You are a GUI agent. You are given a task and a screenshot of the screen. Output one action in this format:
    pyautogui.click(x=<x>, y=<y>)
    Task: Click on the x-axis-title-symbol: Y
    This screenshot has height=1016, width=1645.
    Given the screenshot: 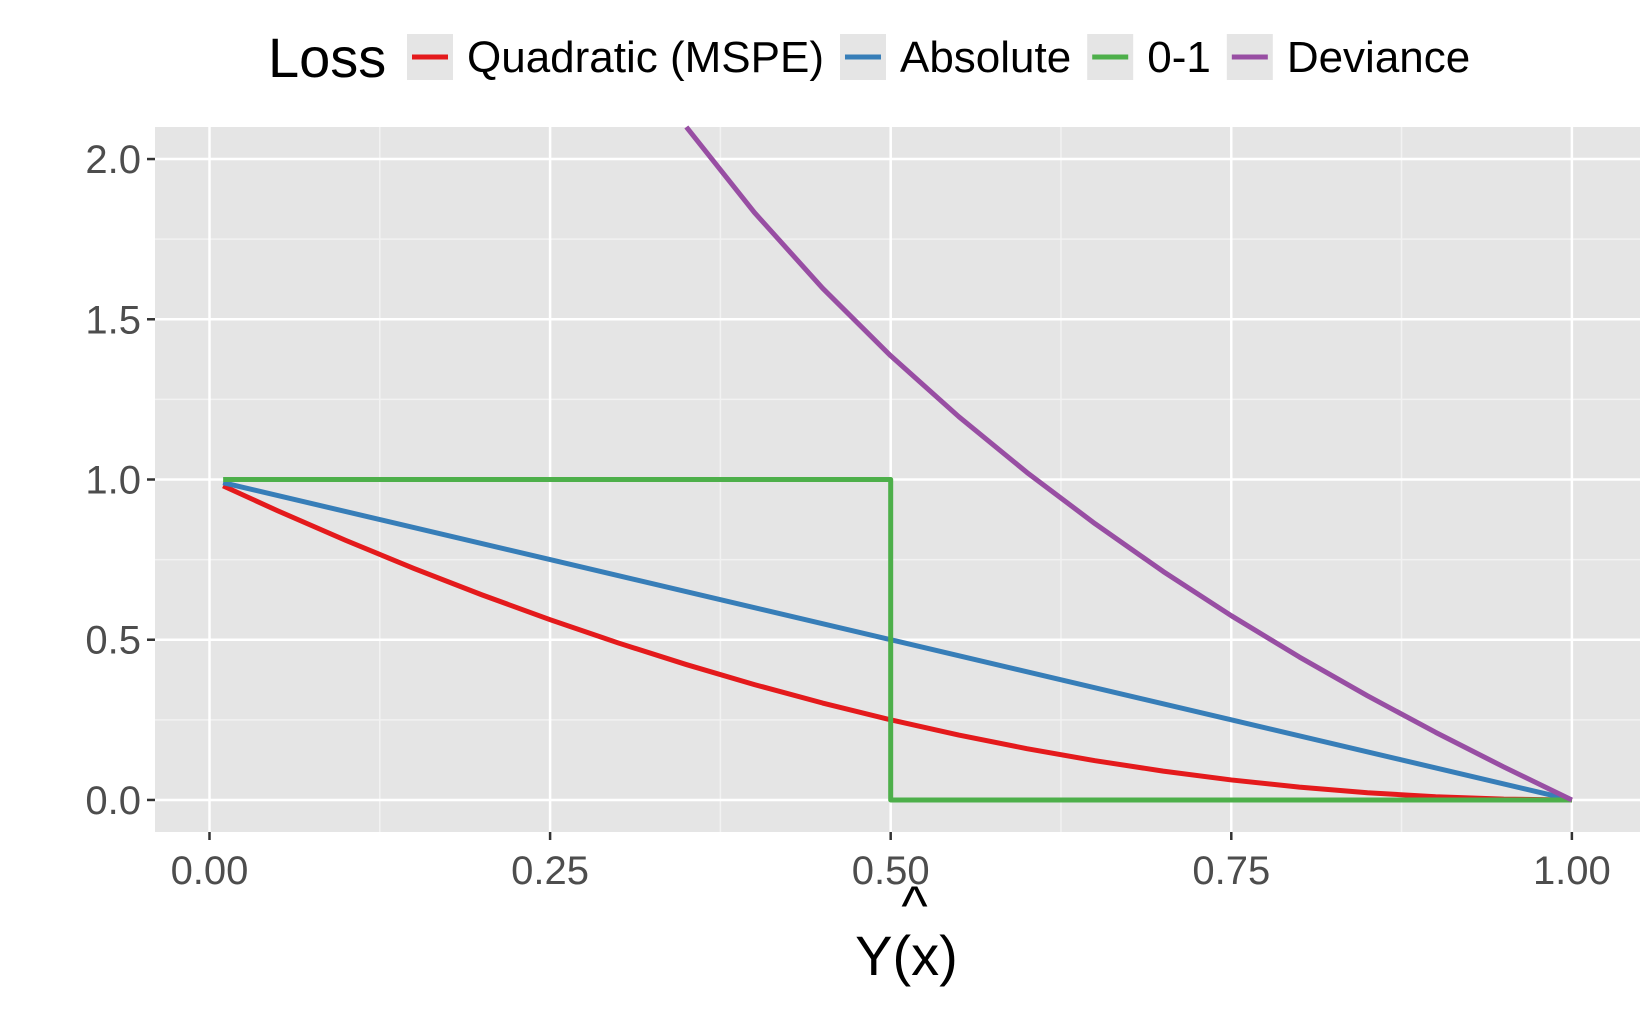 What is the action you would take?
    pyautogui.click(x=873, y=955)
    